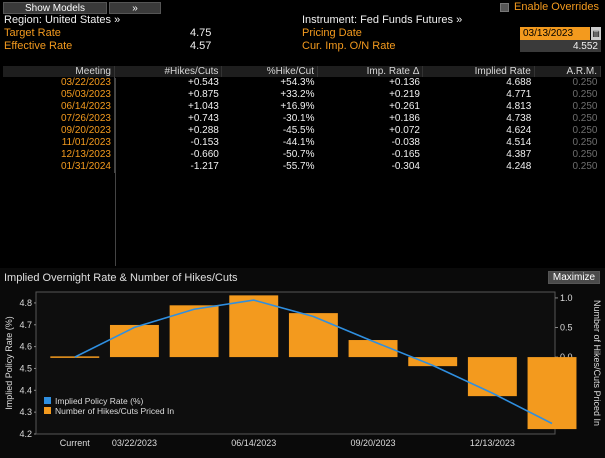 This screenshot has width=605, height=458. I want to click on table-row: 11/01/2023 -0.153 -44.1% -0.038 4.514 0.250, so click(302, 143).